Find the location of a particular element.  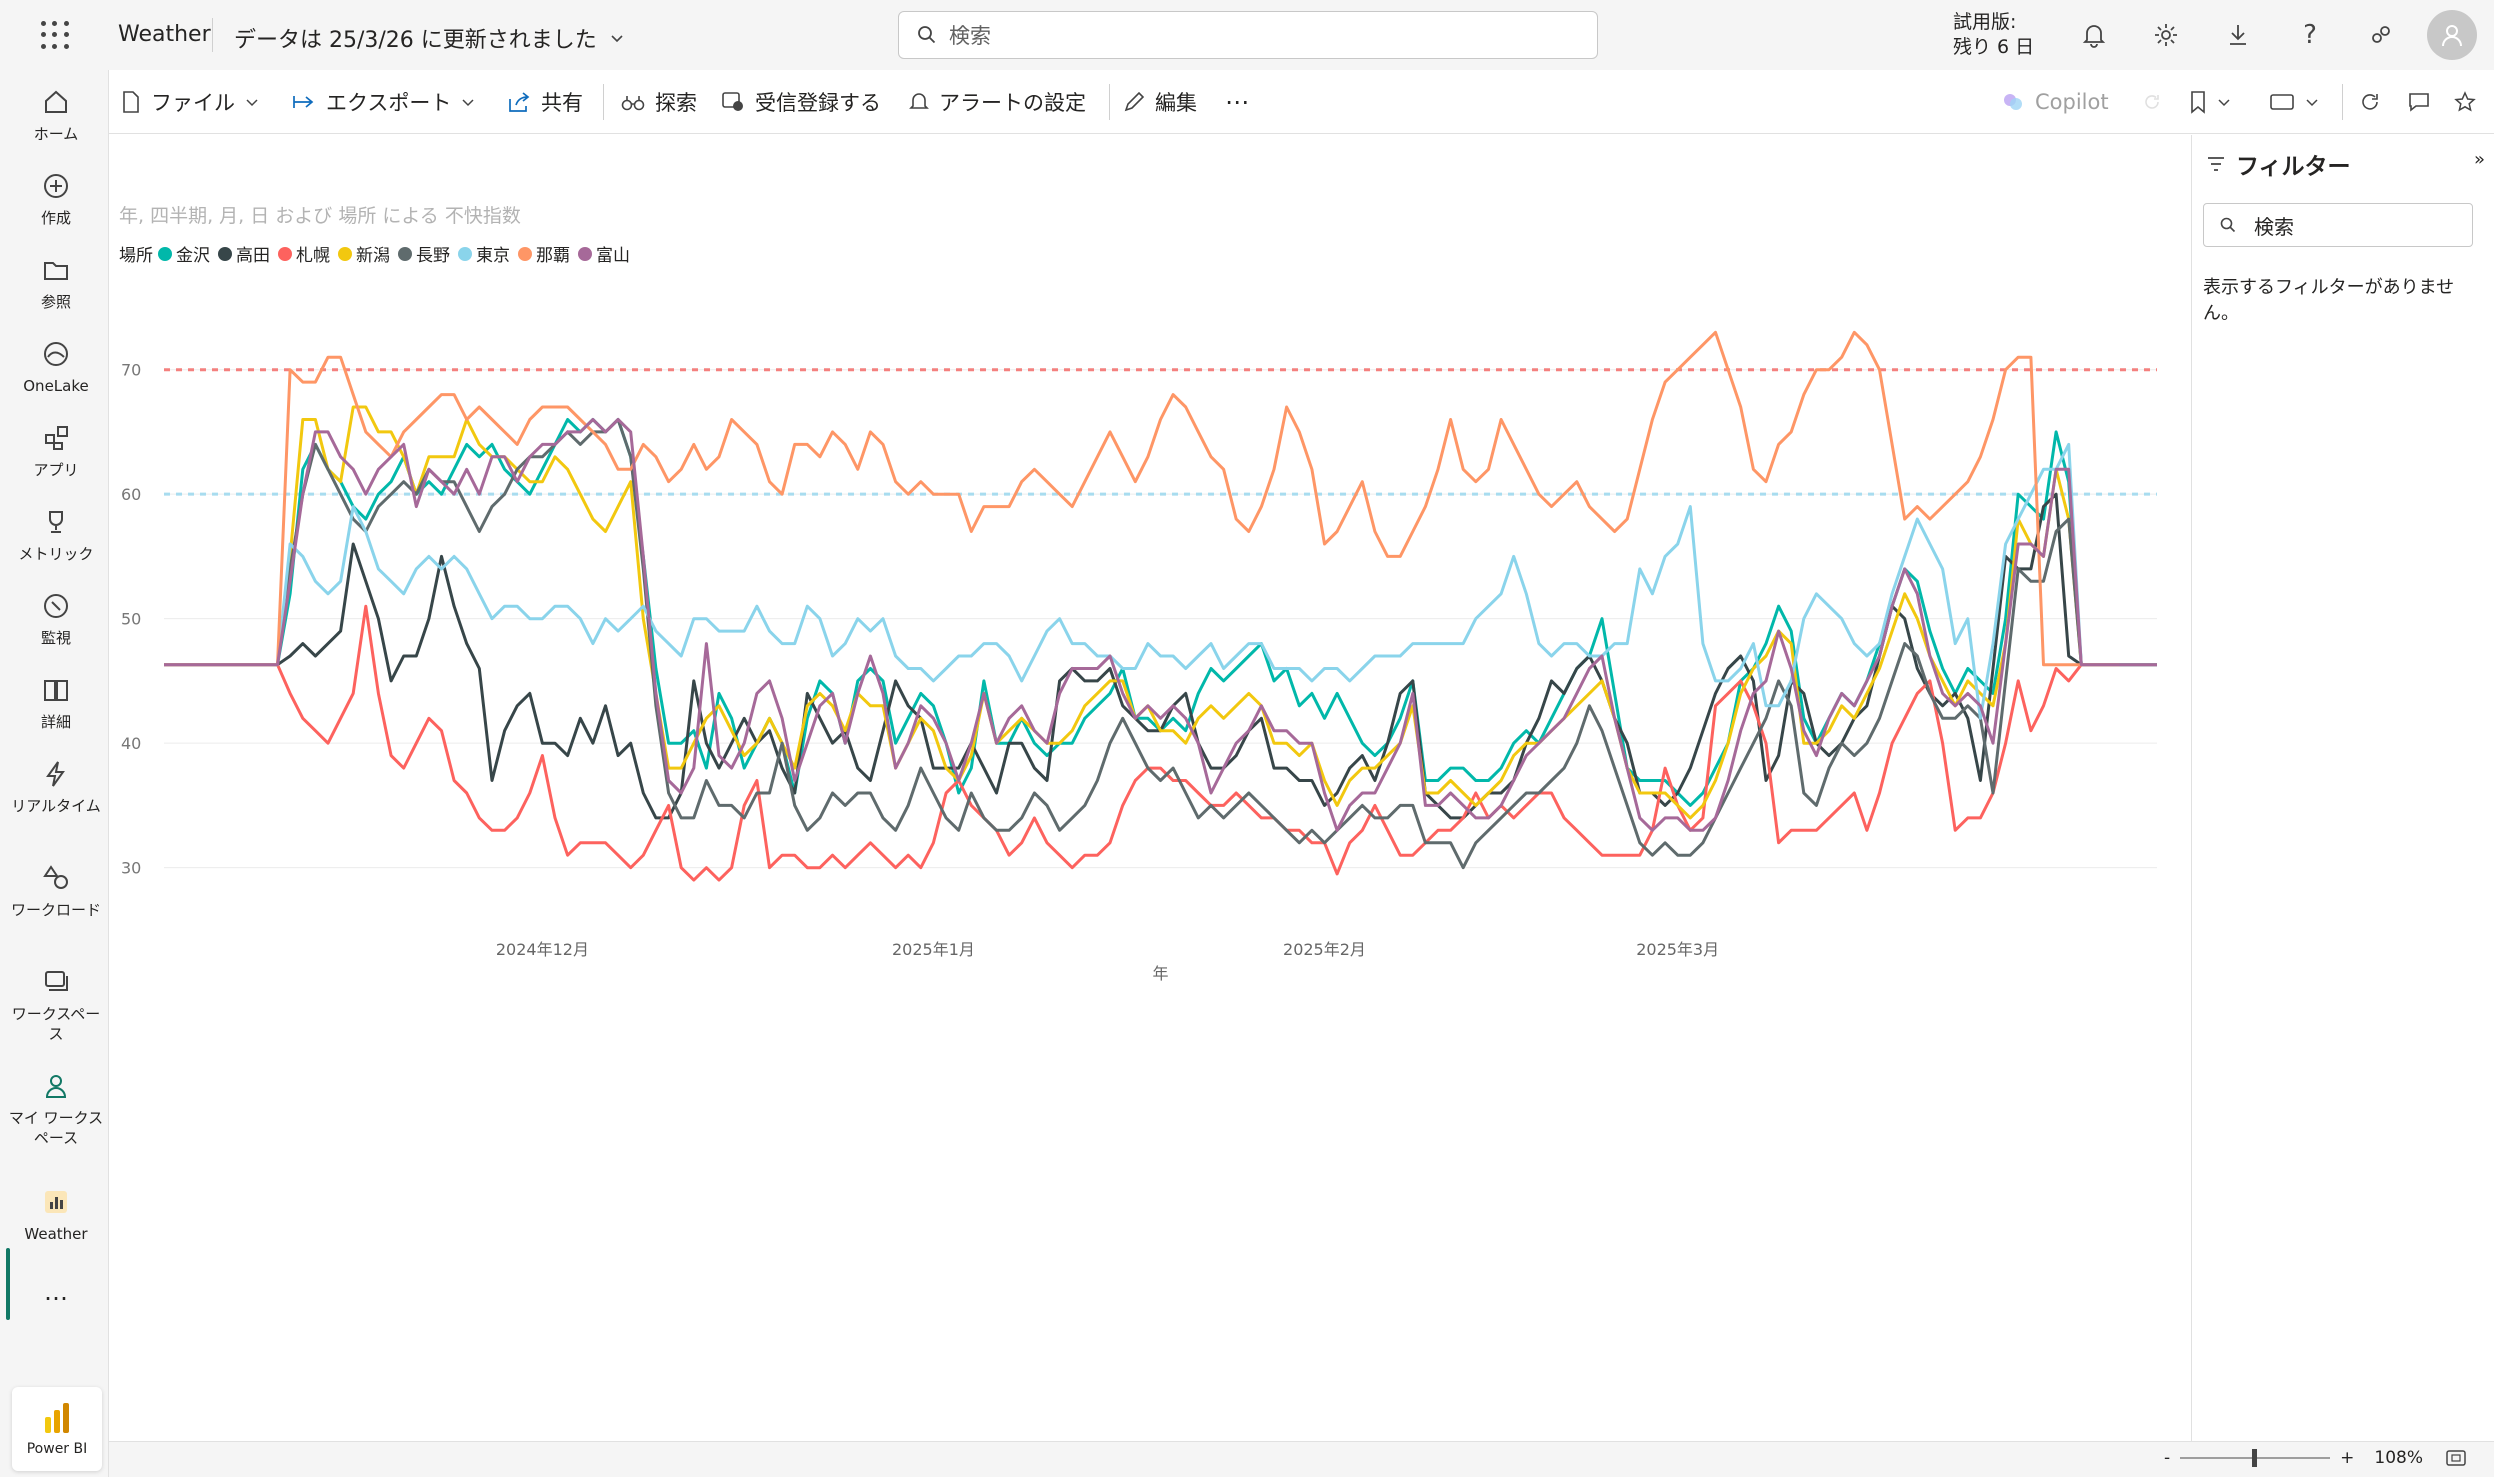

alerts-button: アラートの設定 is located at coordinates (997, 102).